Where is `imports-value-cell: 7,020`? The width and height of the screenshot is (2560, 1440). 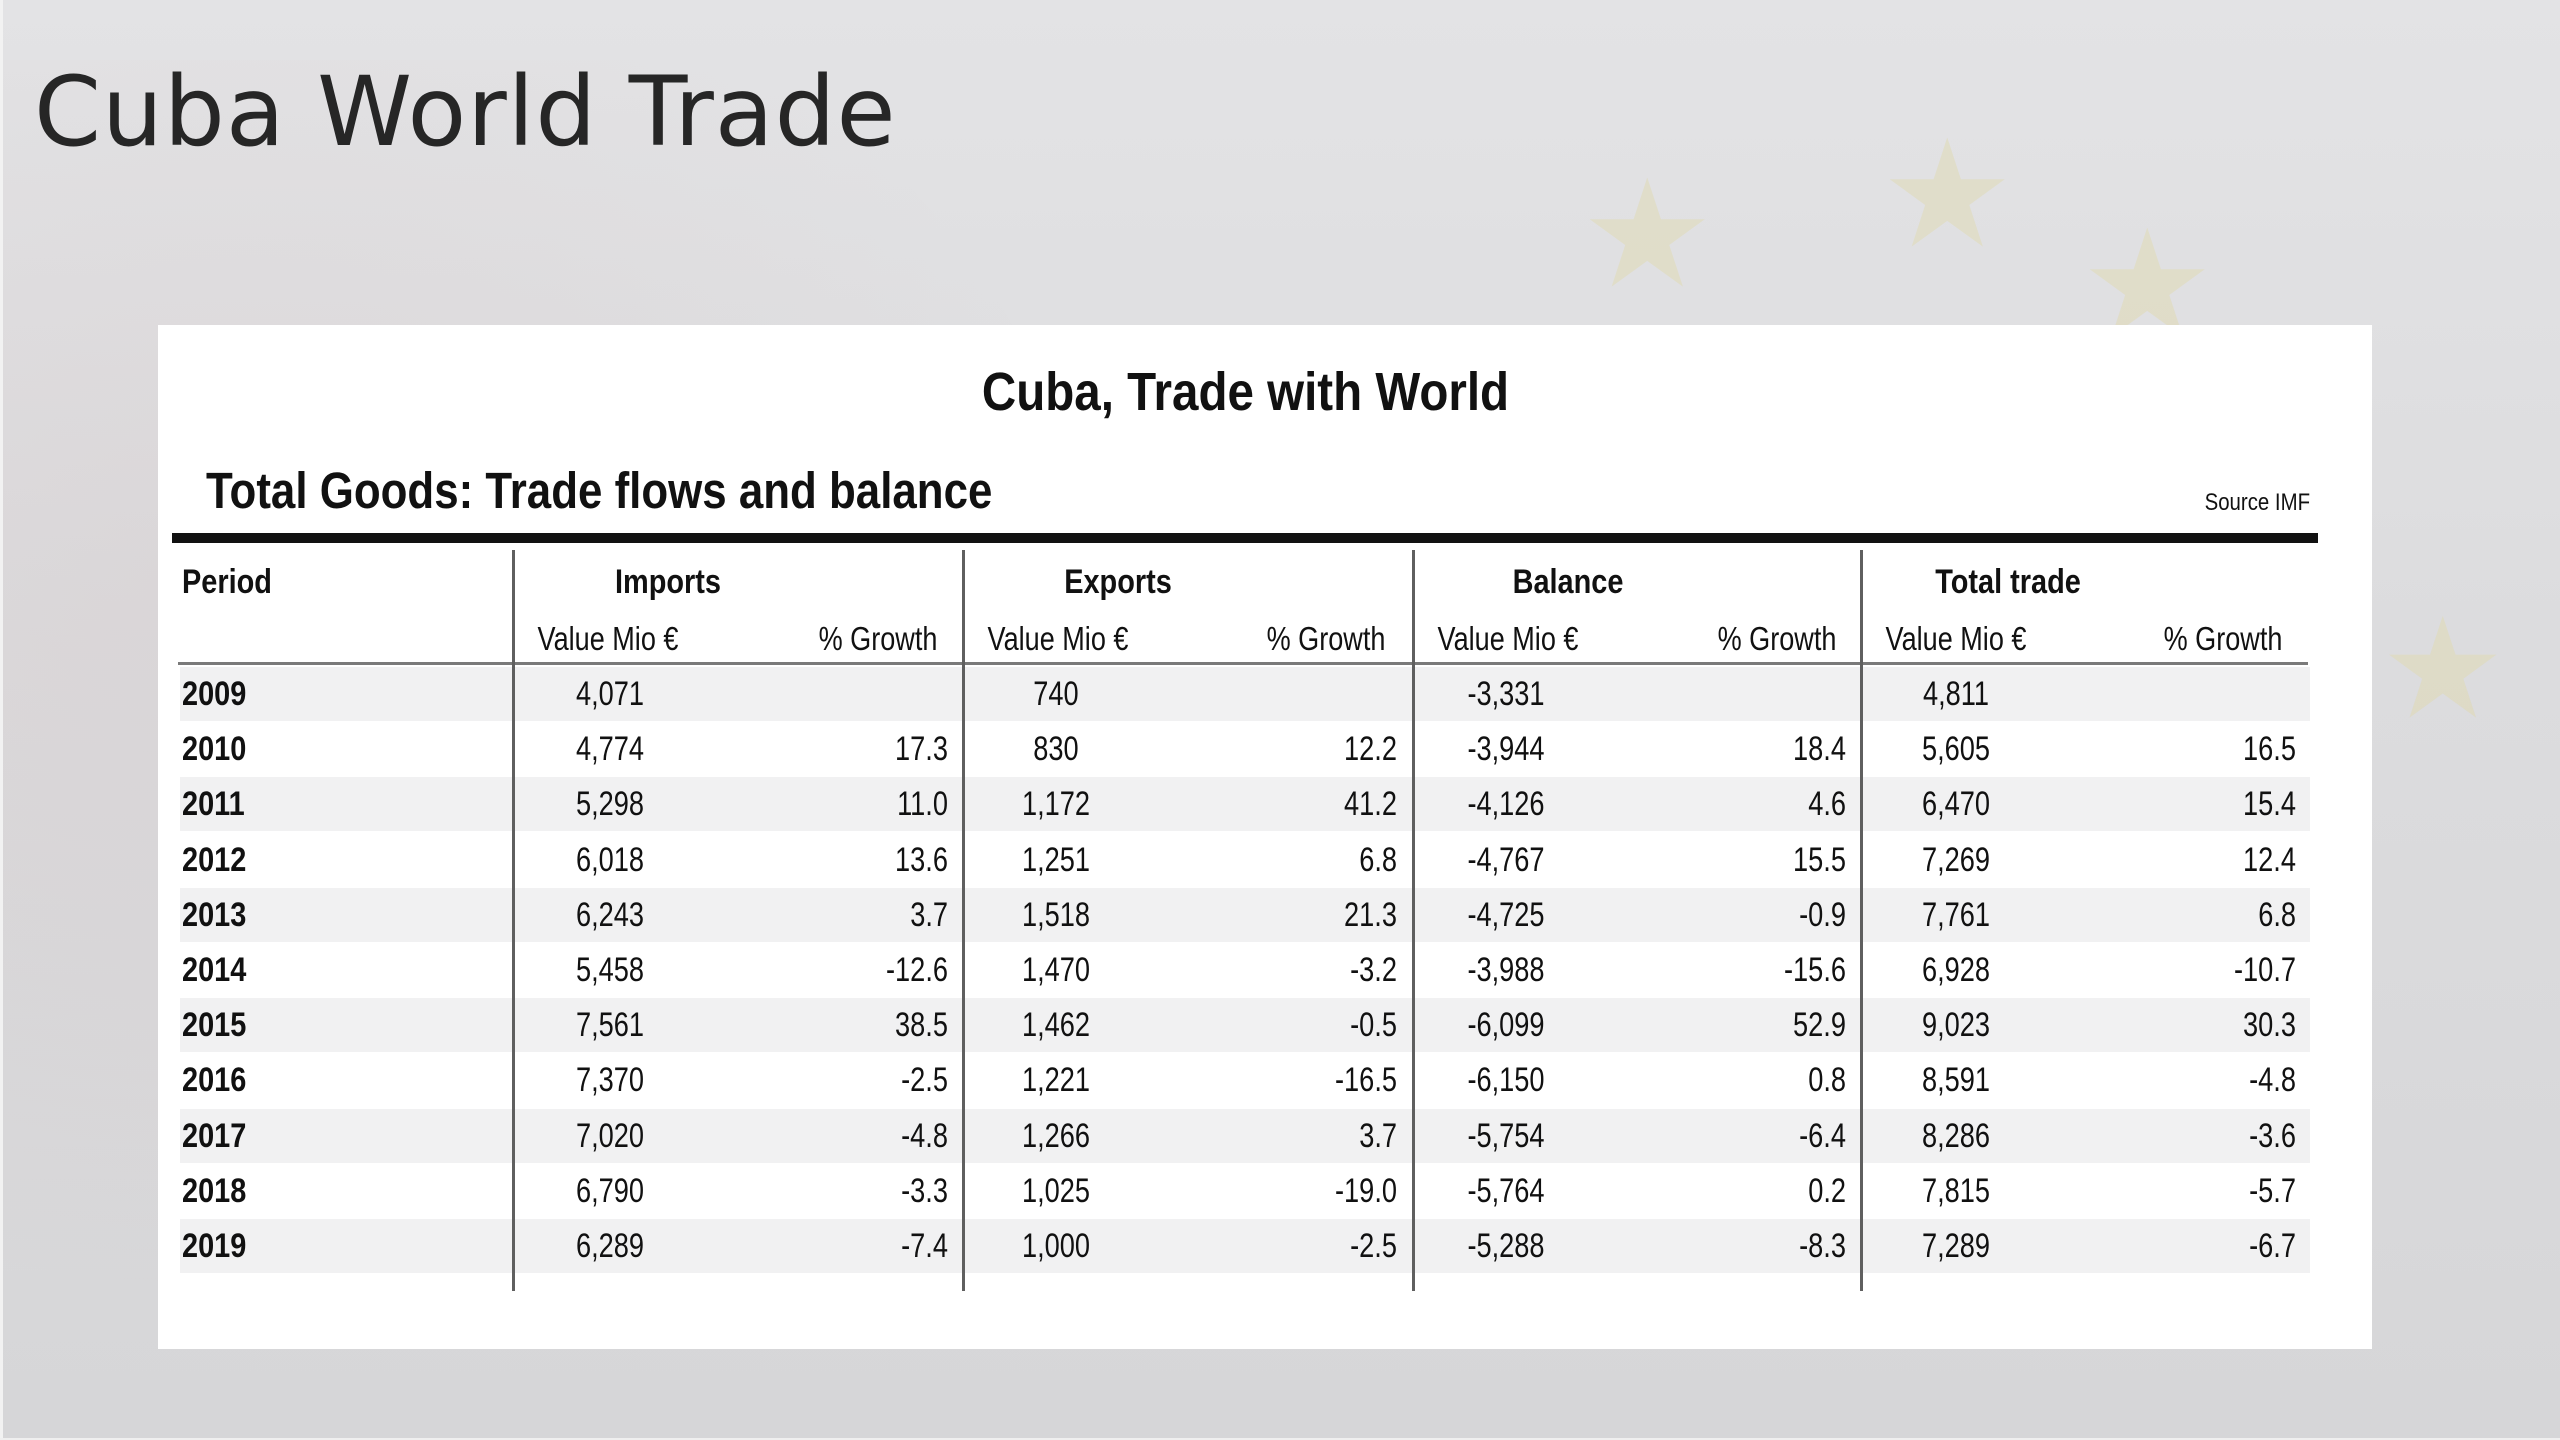
imports-value-cell: 7,020 is located at coordinates (610, 1135).